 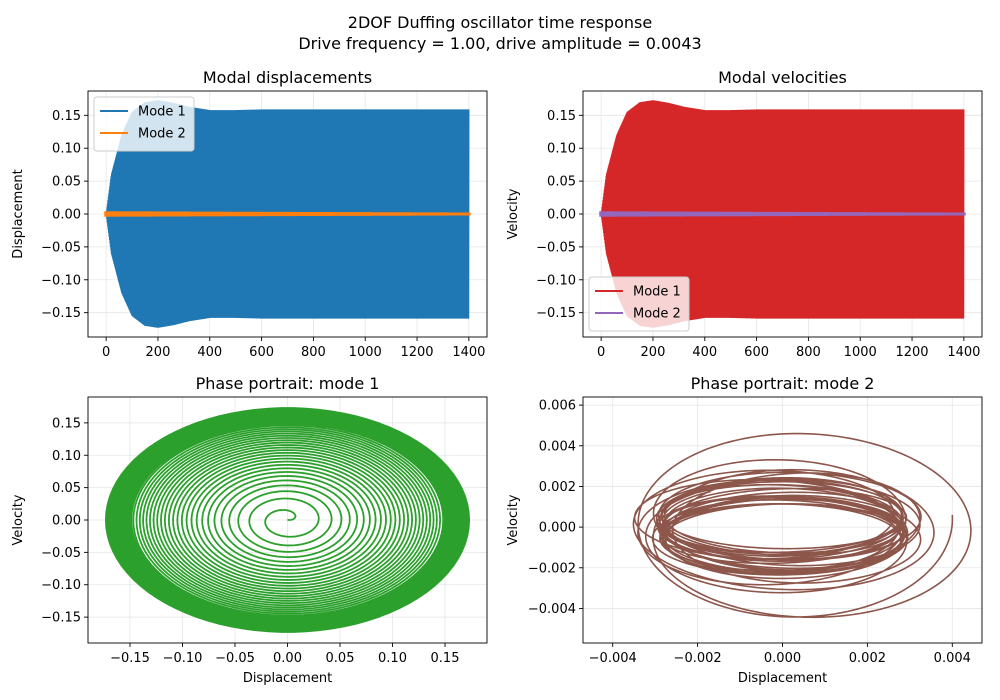 What do you see at coordinates (287, 77) in the screenshot?
I see `panel-title: Modal displacements` at bounding box center [287, 77].